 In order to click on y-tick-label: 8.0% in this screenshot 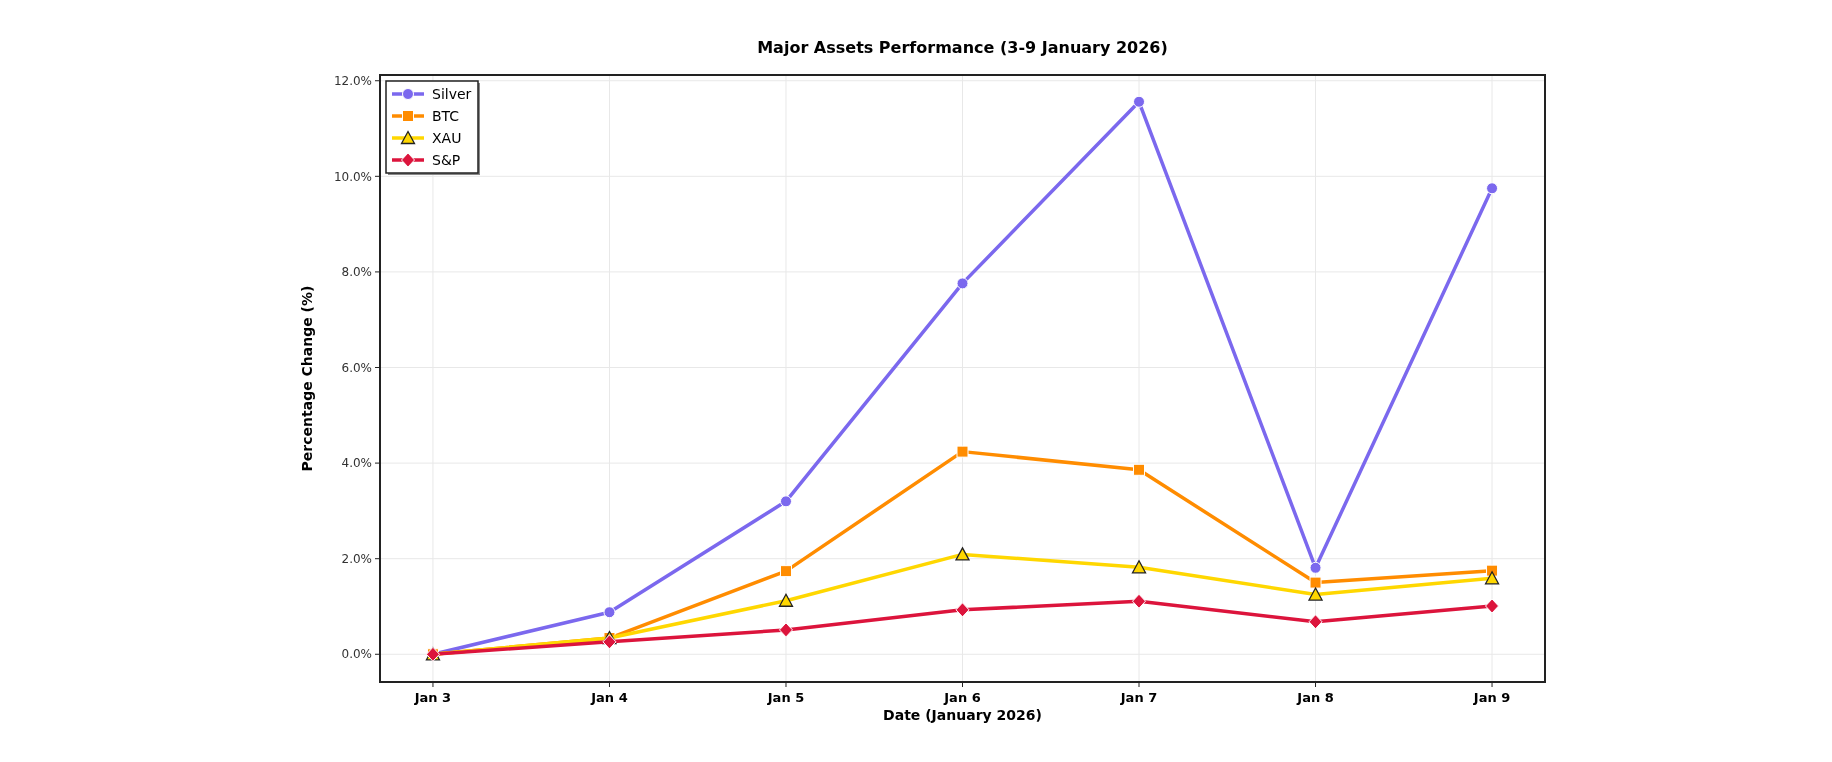, I will do `click(356, 272)`.